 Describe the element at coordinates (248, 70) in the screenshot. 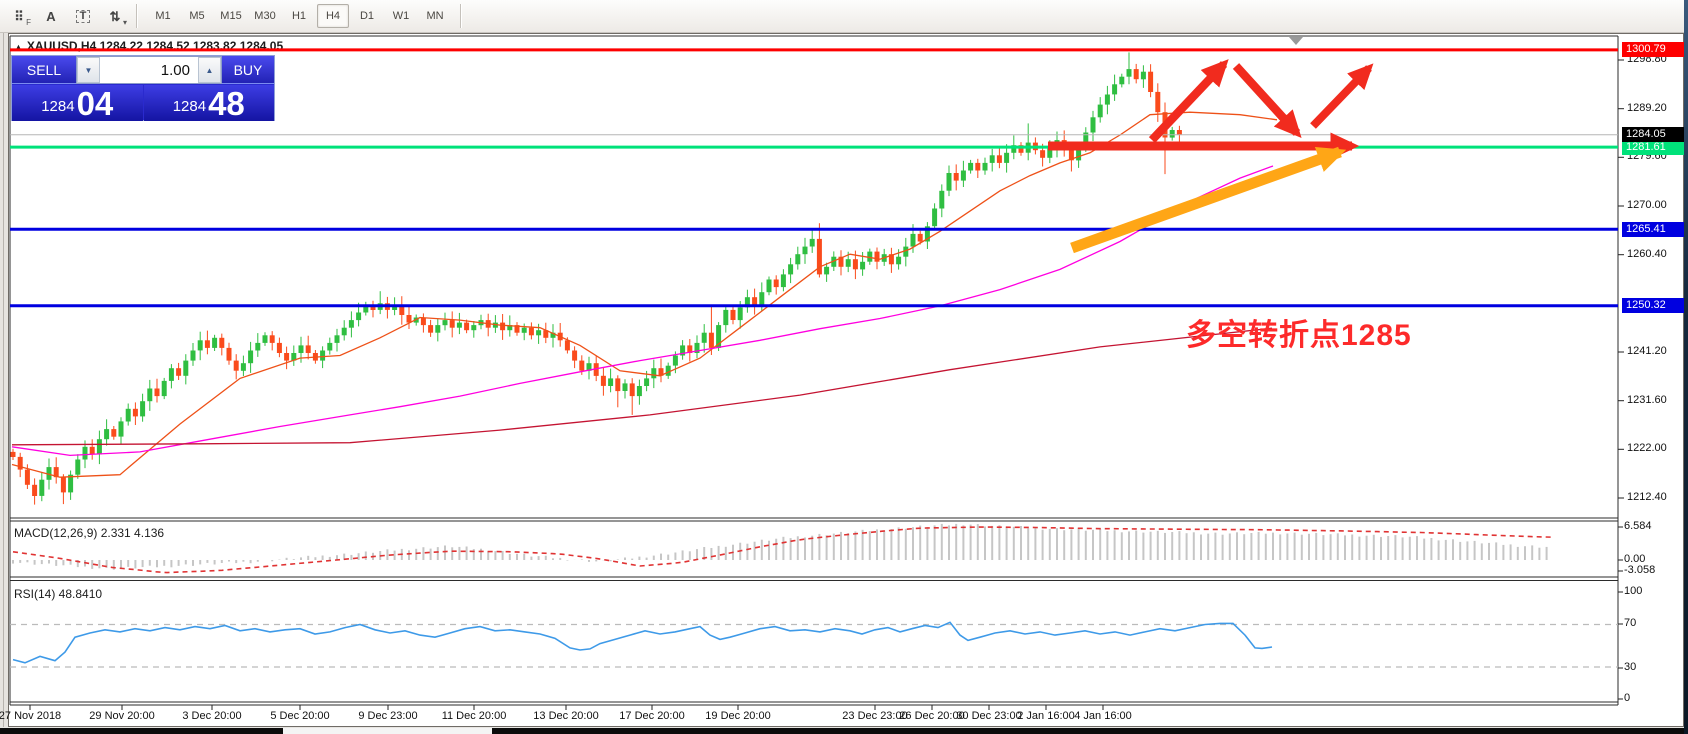

I see `buy-button: BUY` at that location.